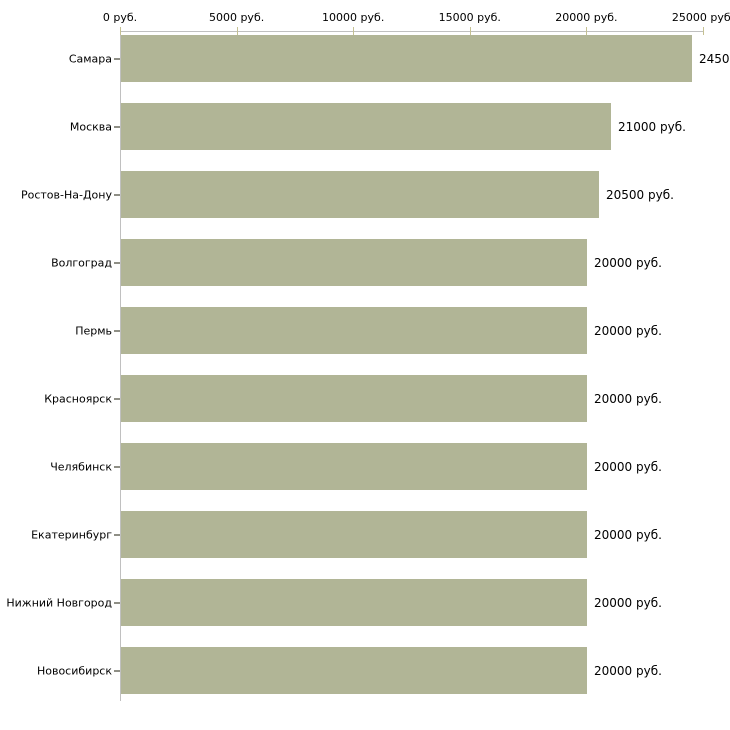 This screenshot has width=730, height=730. Describe the element at coordinates (652, 126) in the screenshot. I see `bar-value-label: 21000 руб.` at that location.